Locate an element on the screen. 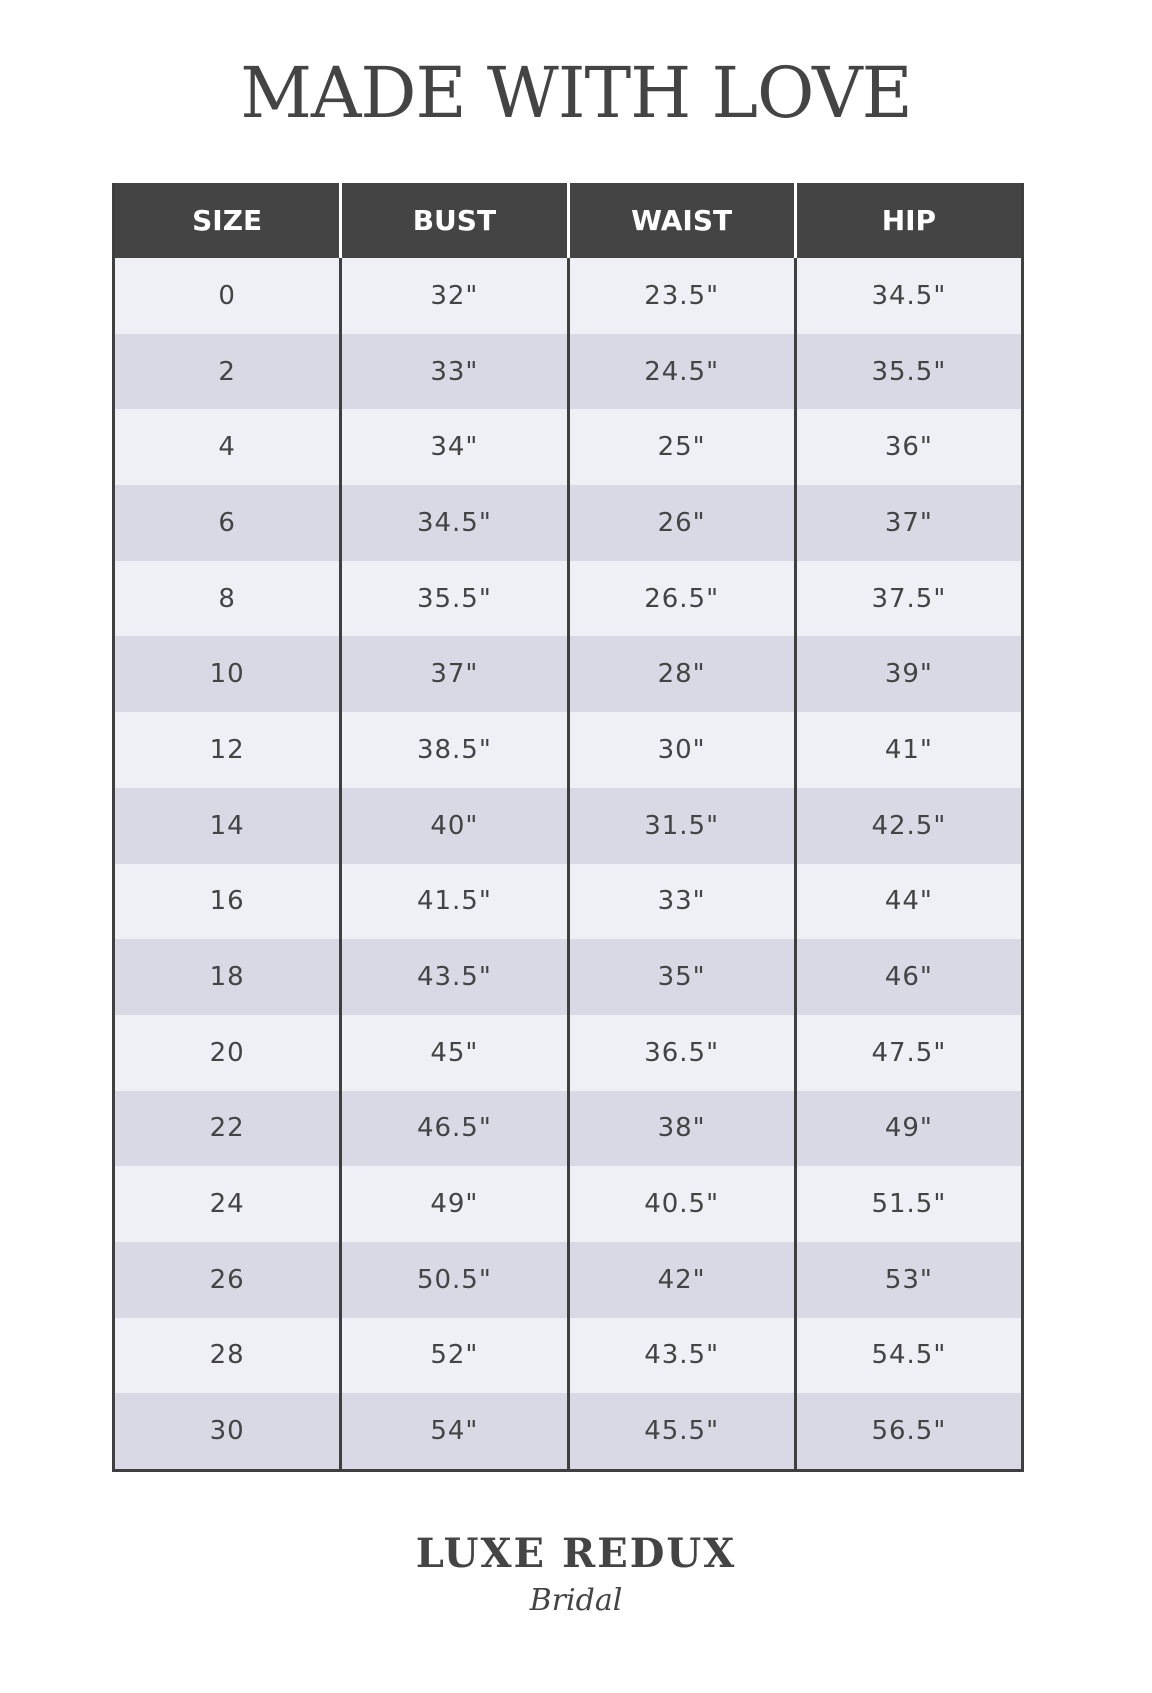  cell-hip: 53" is located at coordinates (908, 1279).